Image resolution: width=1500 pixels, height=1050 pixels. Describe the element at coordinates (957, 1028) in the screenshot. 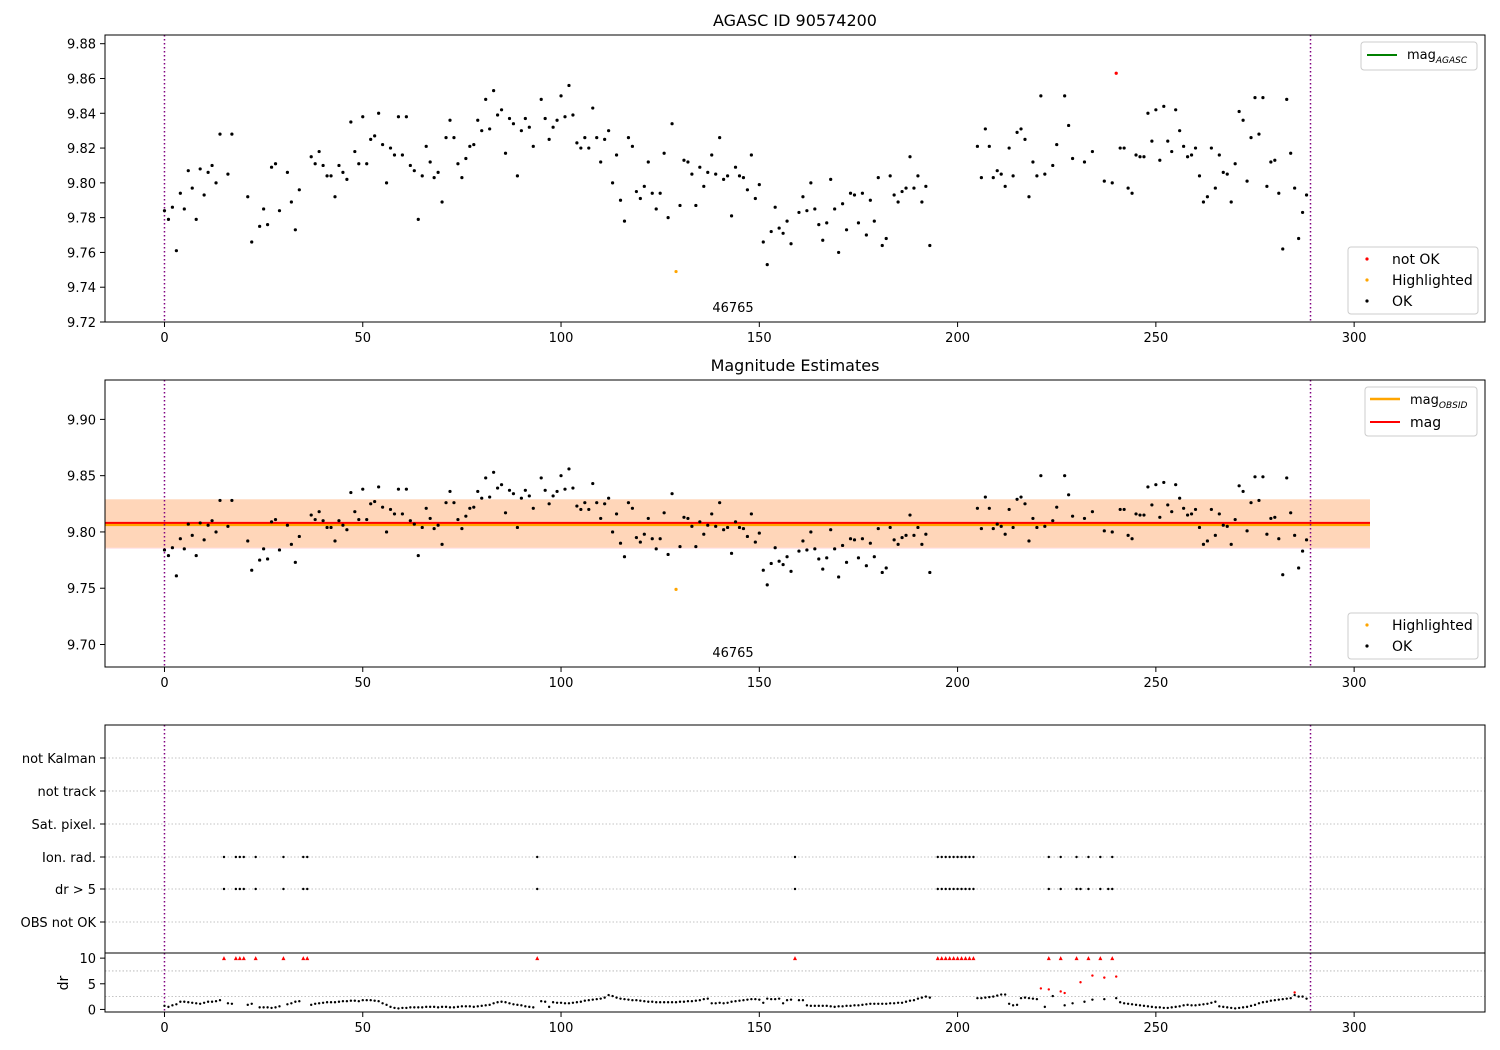

I see `x-tick-label: 200` at that location.